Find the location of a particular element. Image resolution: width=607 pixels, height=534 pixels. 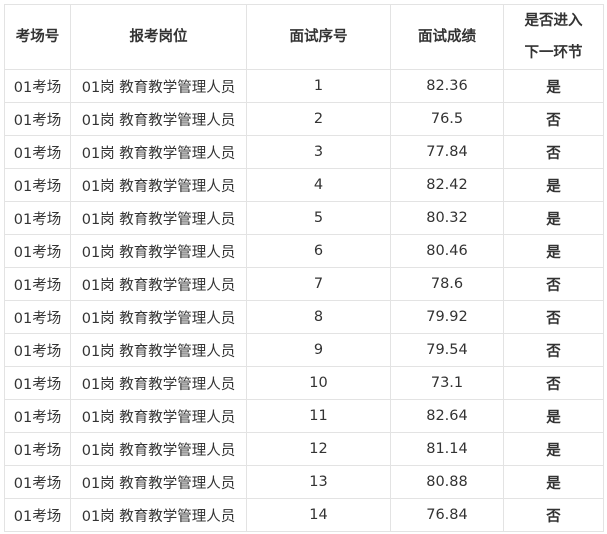

interview-number-cell: 9 is located at coordinates (318, 350).